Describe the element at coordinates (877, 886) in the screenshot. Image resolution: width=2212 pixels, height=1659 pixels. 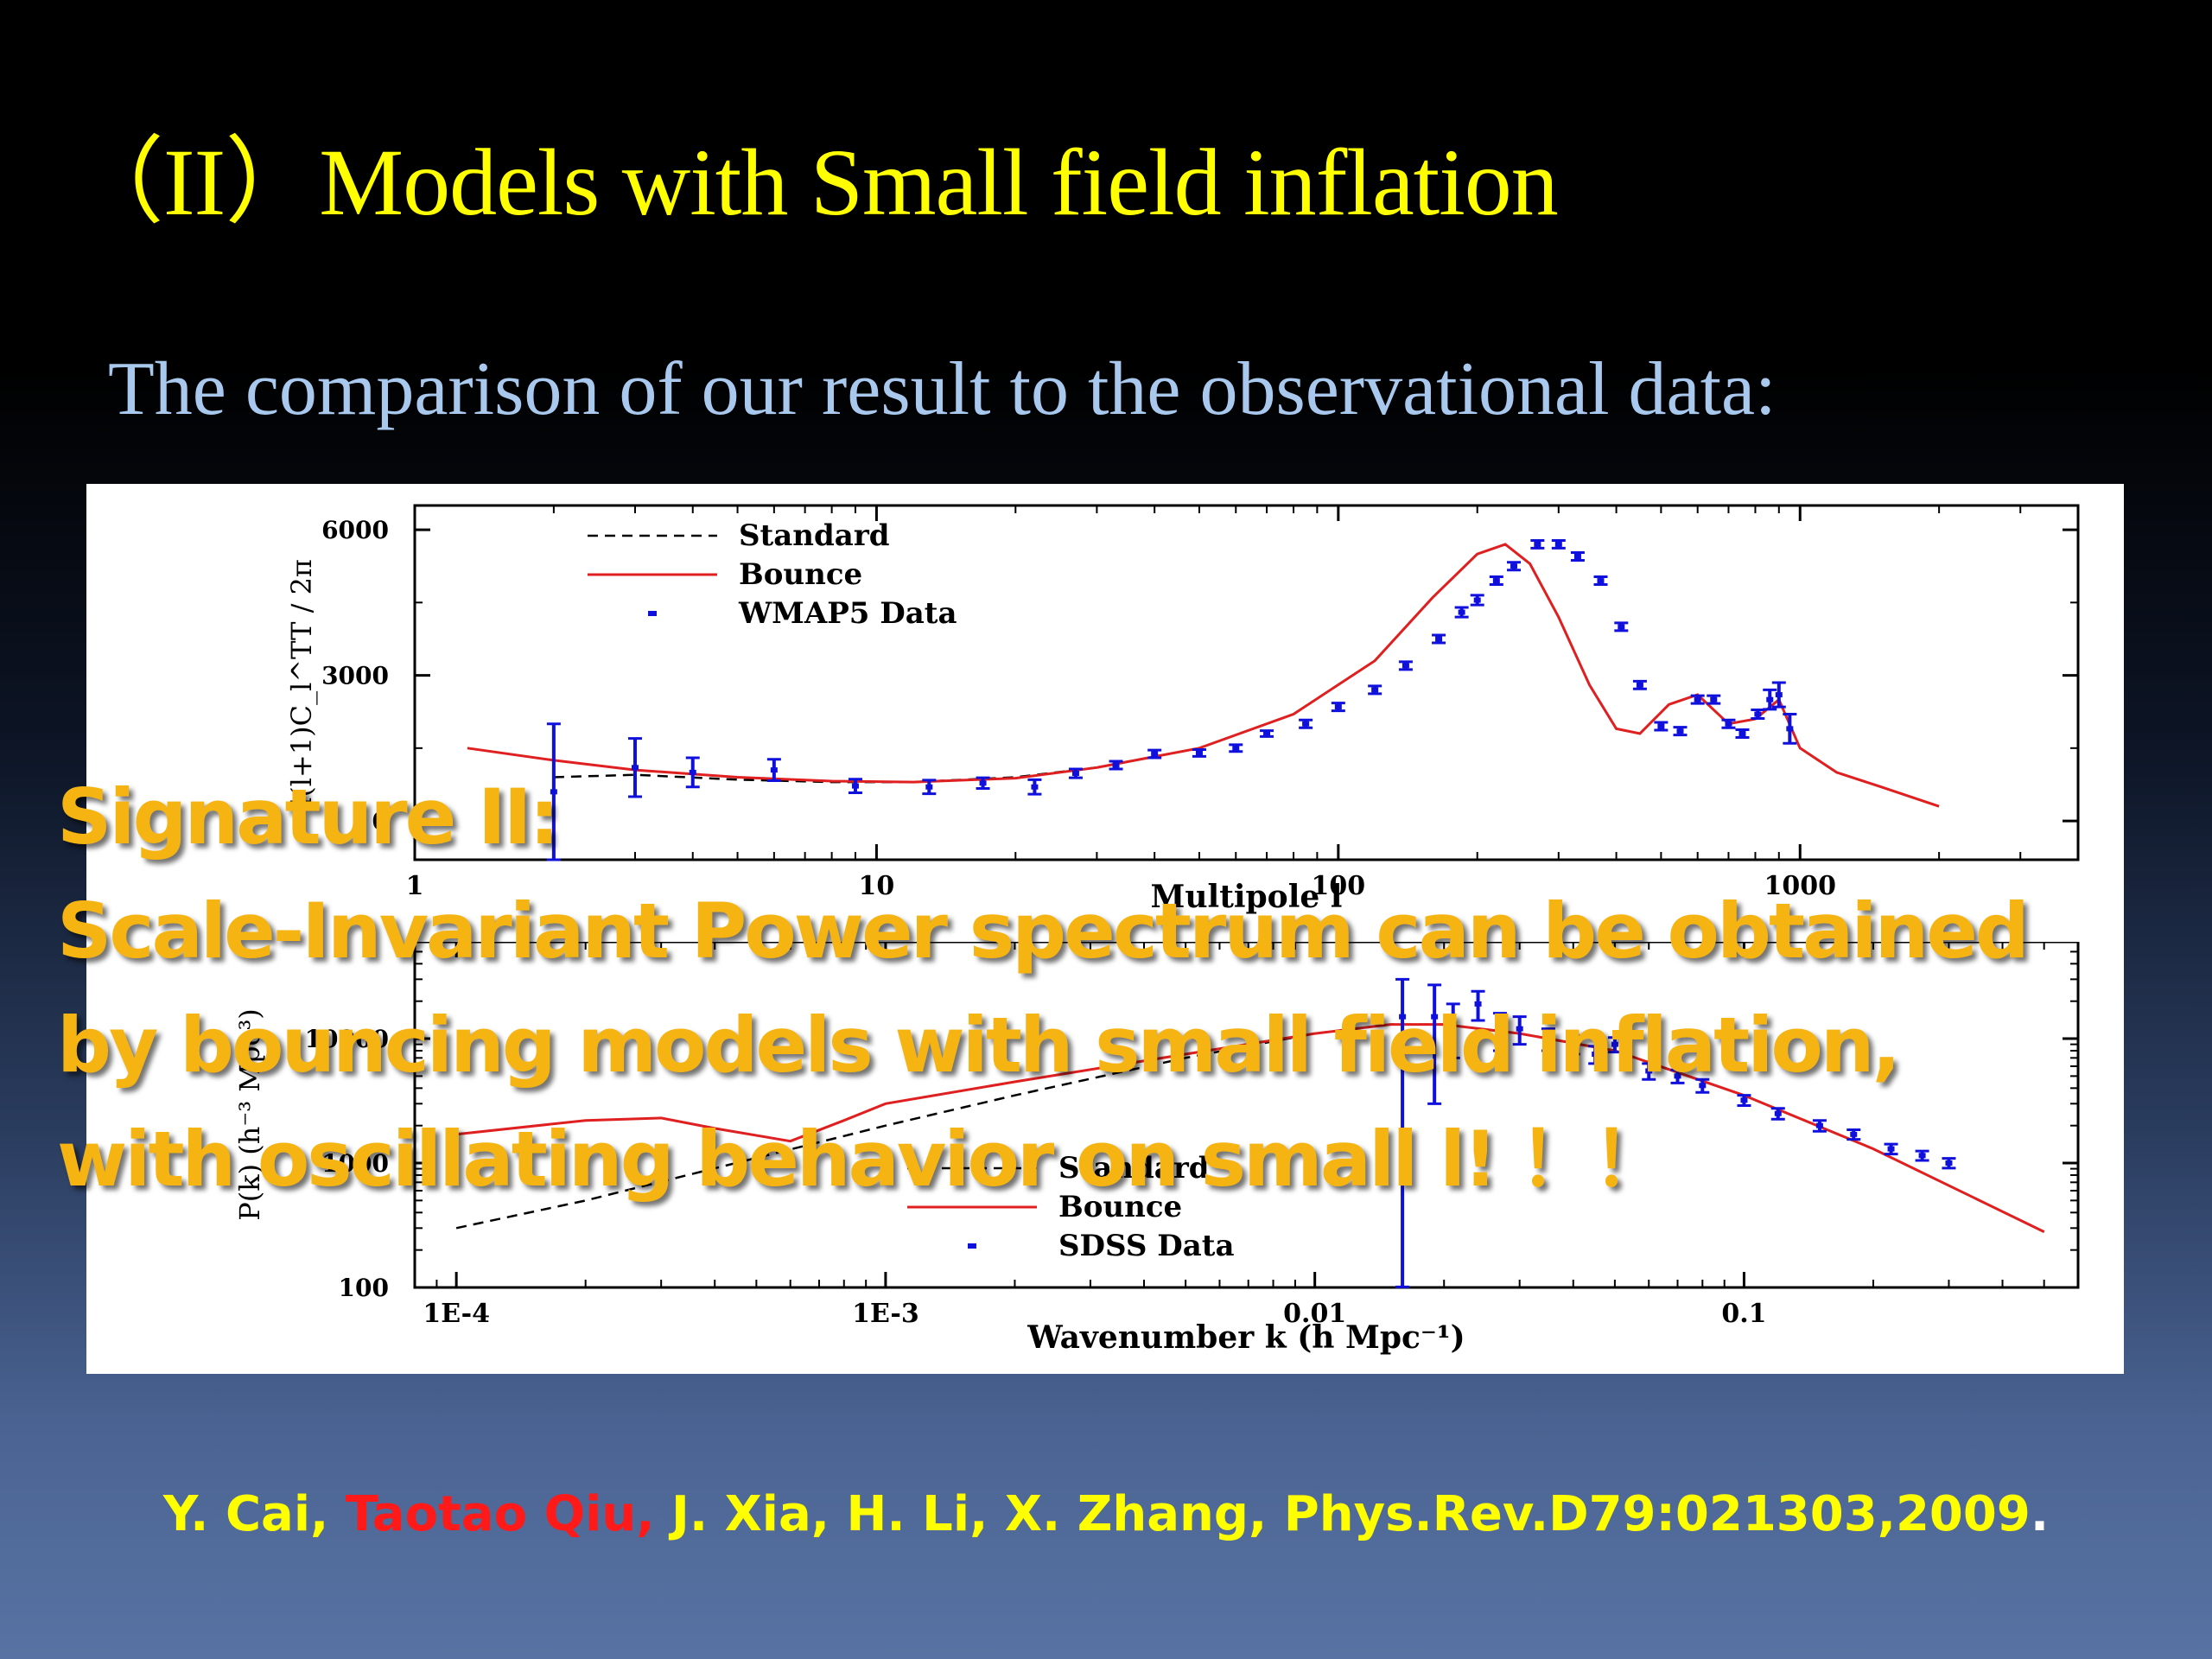
I see `x-tick-label: 10` at that location.